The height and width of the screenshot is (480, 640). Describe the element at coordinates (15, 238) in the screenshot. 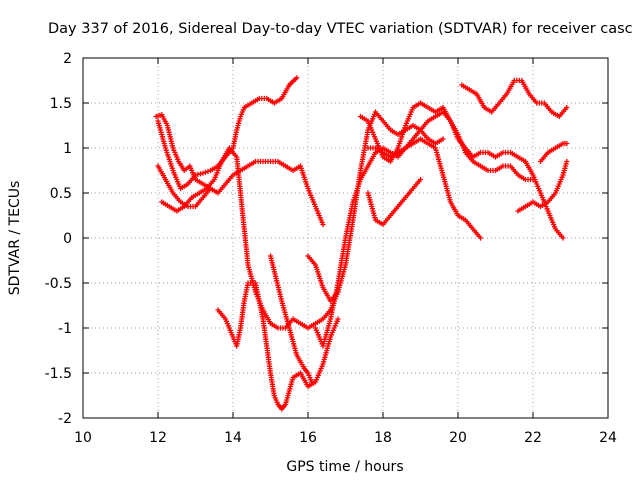

I see `y-axis-label: SDTVAR / TECUs` at that location.